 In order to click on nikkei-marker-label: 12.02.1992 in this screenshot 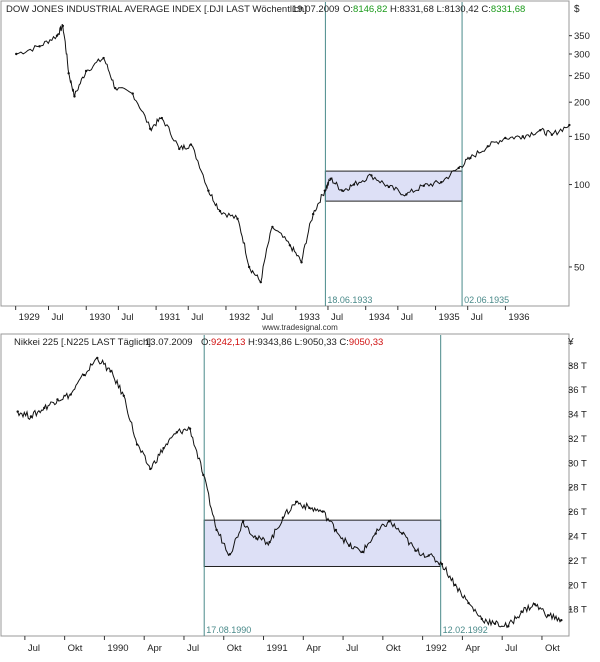, I will do `click(465, 630)`.